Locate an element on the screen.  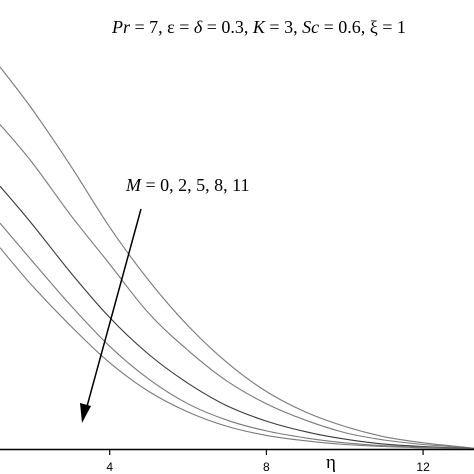
x-ticks-group: 4 8 12 is located at coordinates (268, 461).